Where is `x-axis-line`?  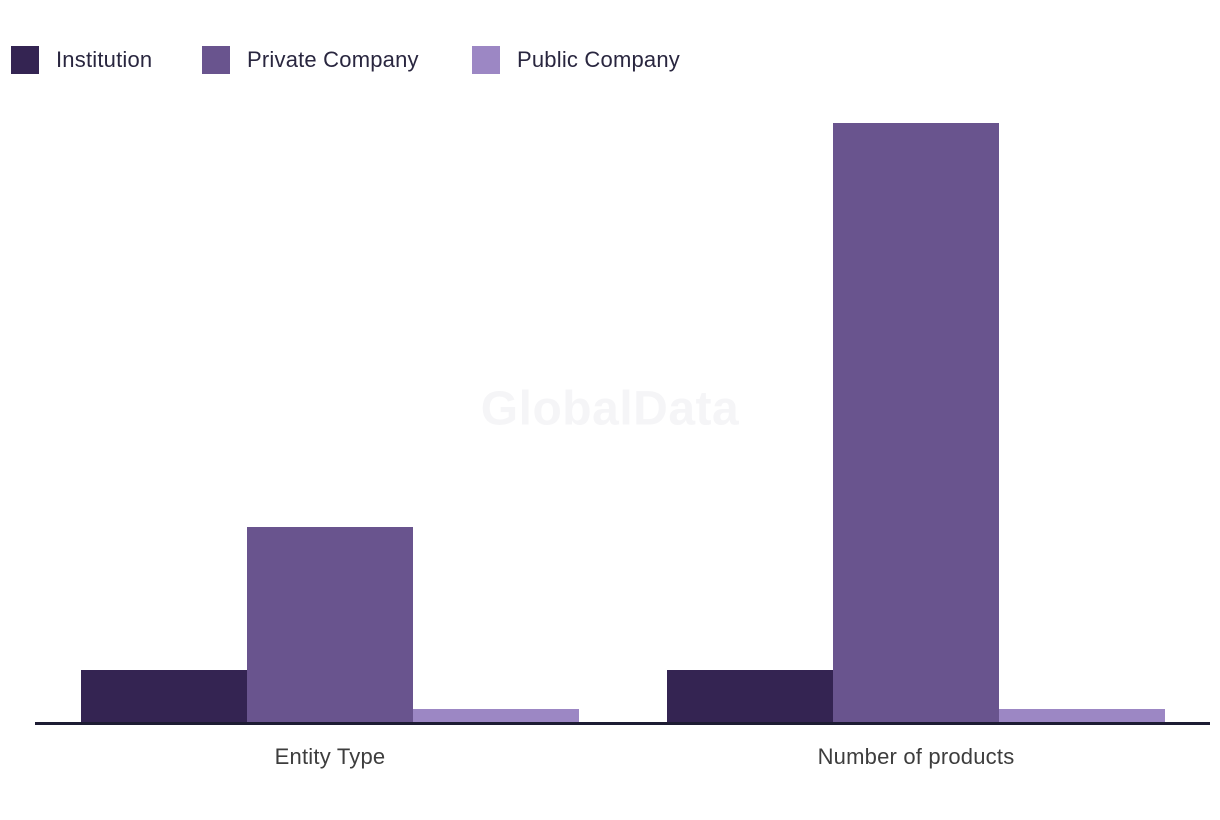
x-axis-line is located at coordinates (622, 723).